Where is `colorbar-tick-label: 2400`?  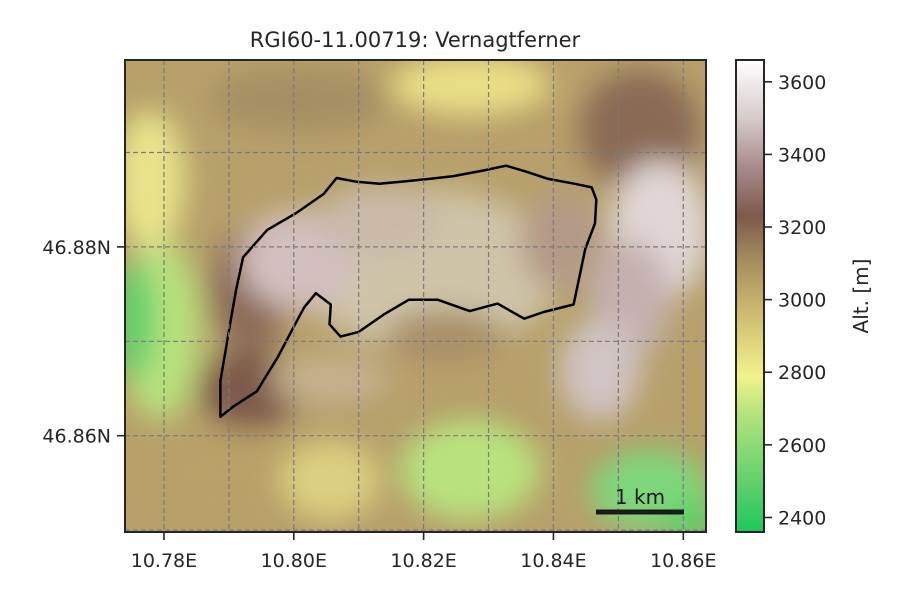
colorbar-tick-label: 2400 is located at coordinates (802, 518).